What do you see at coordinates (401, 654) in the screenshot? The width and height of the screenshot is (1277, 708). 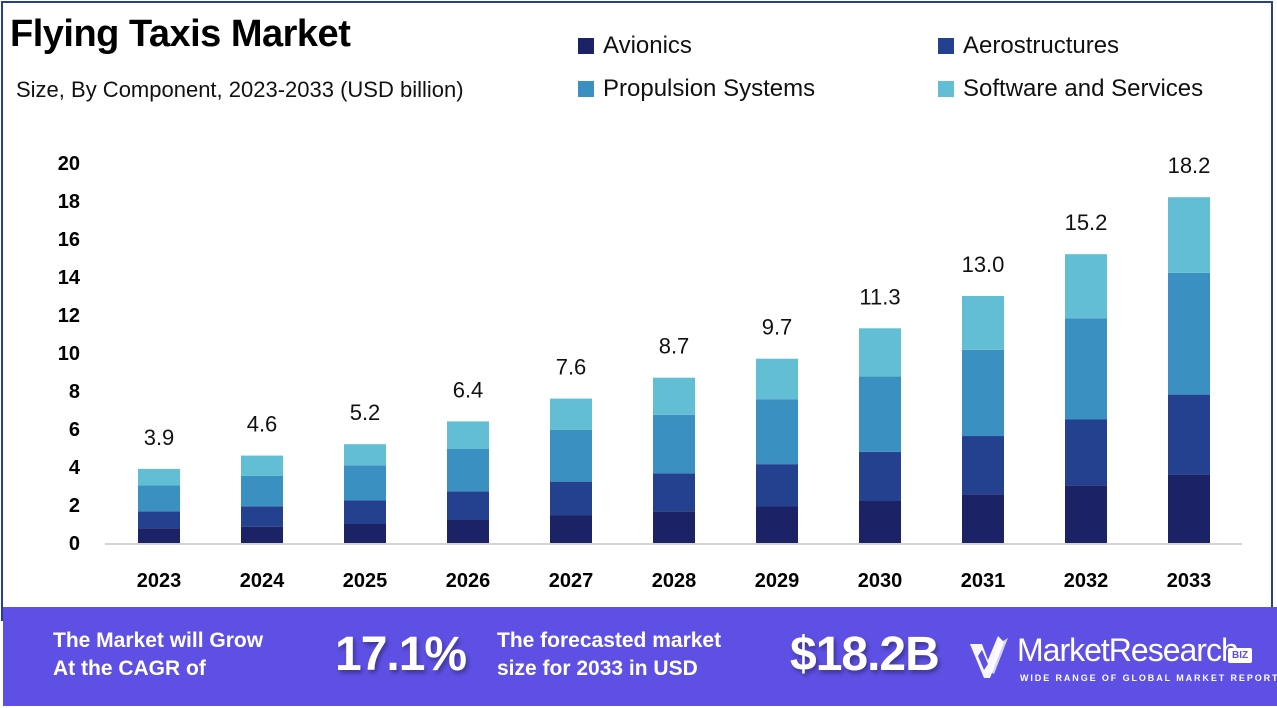 I see `cagr-value: 17.1%` at bounding box center [401, 654].